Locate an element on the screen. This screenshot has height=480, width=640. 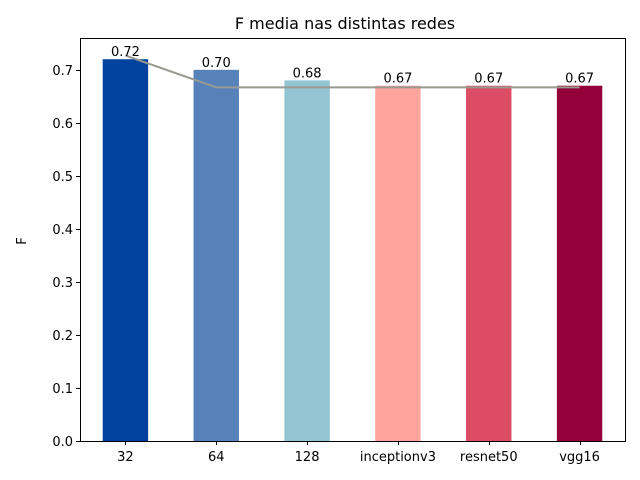
x-tick-label-128: 128 is located at coordinates (307, 457).